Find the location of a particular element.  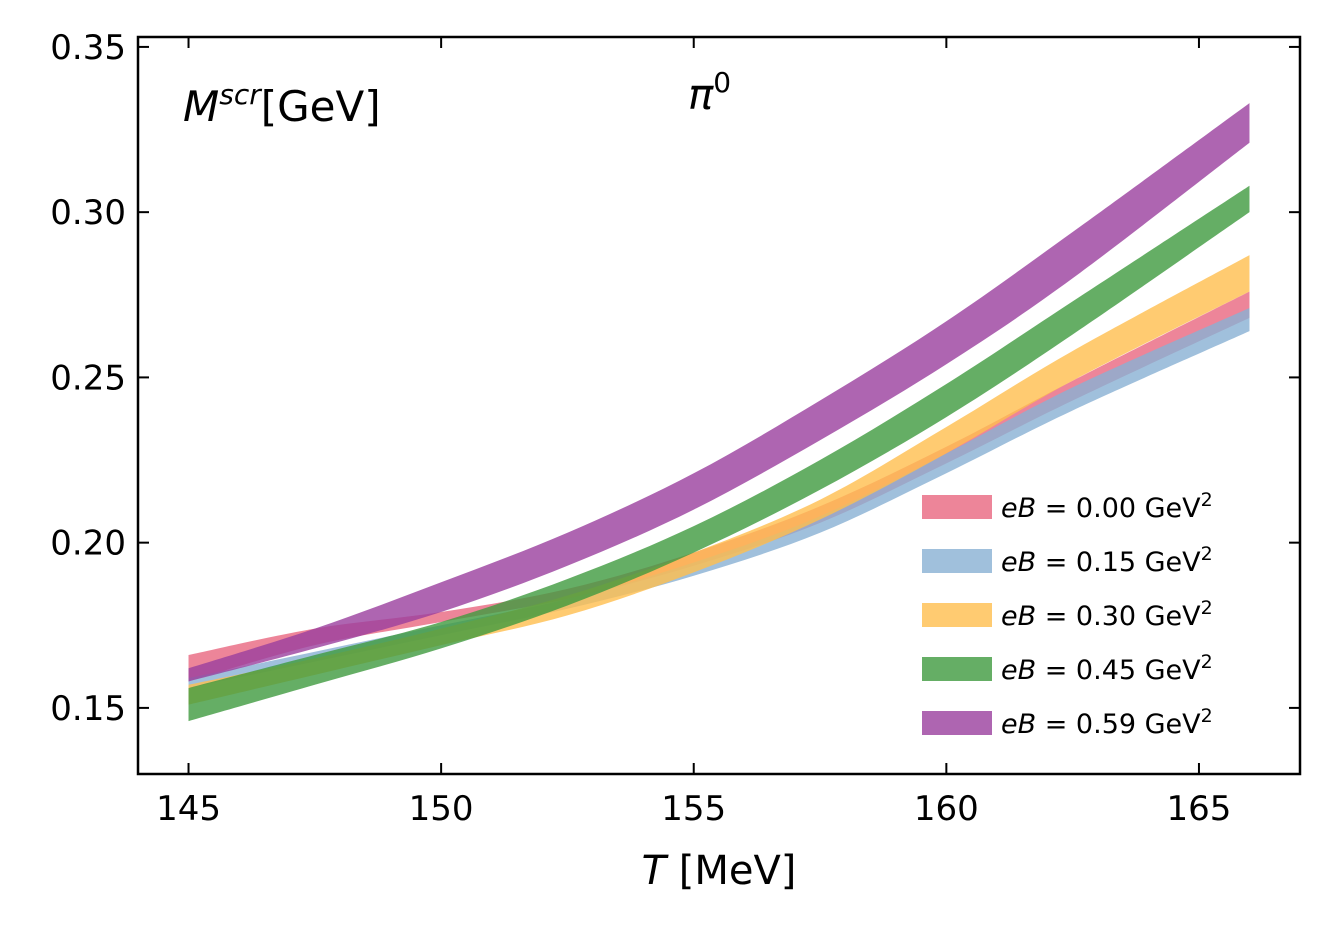

x-tick-label: 165 is located at coordinates (1199, 809).